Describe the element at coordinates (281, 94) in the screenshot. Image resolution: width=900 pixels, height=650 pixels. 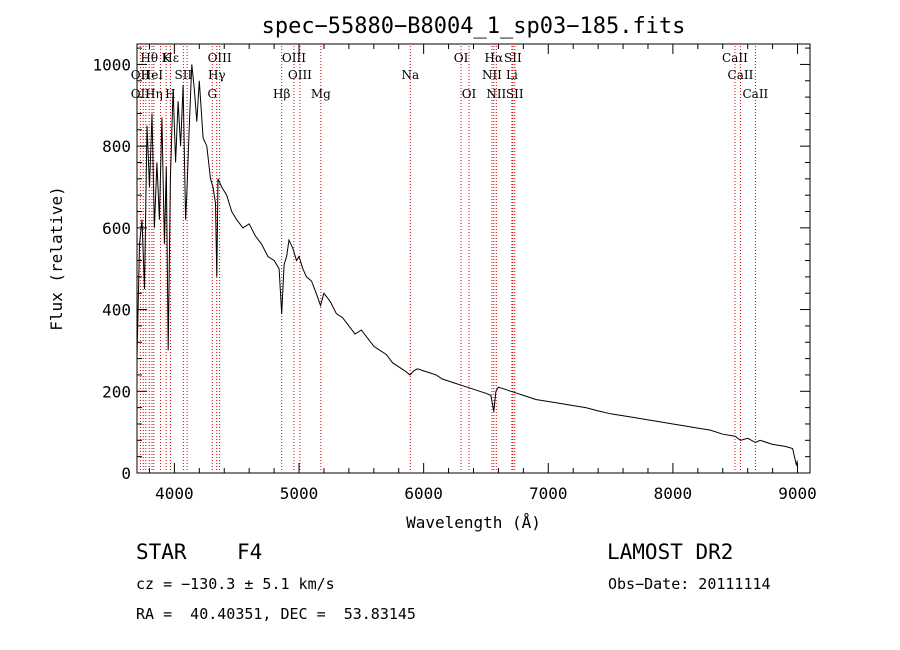
I see `spectral-line-label: Hβ` at that location.